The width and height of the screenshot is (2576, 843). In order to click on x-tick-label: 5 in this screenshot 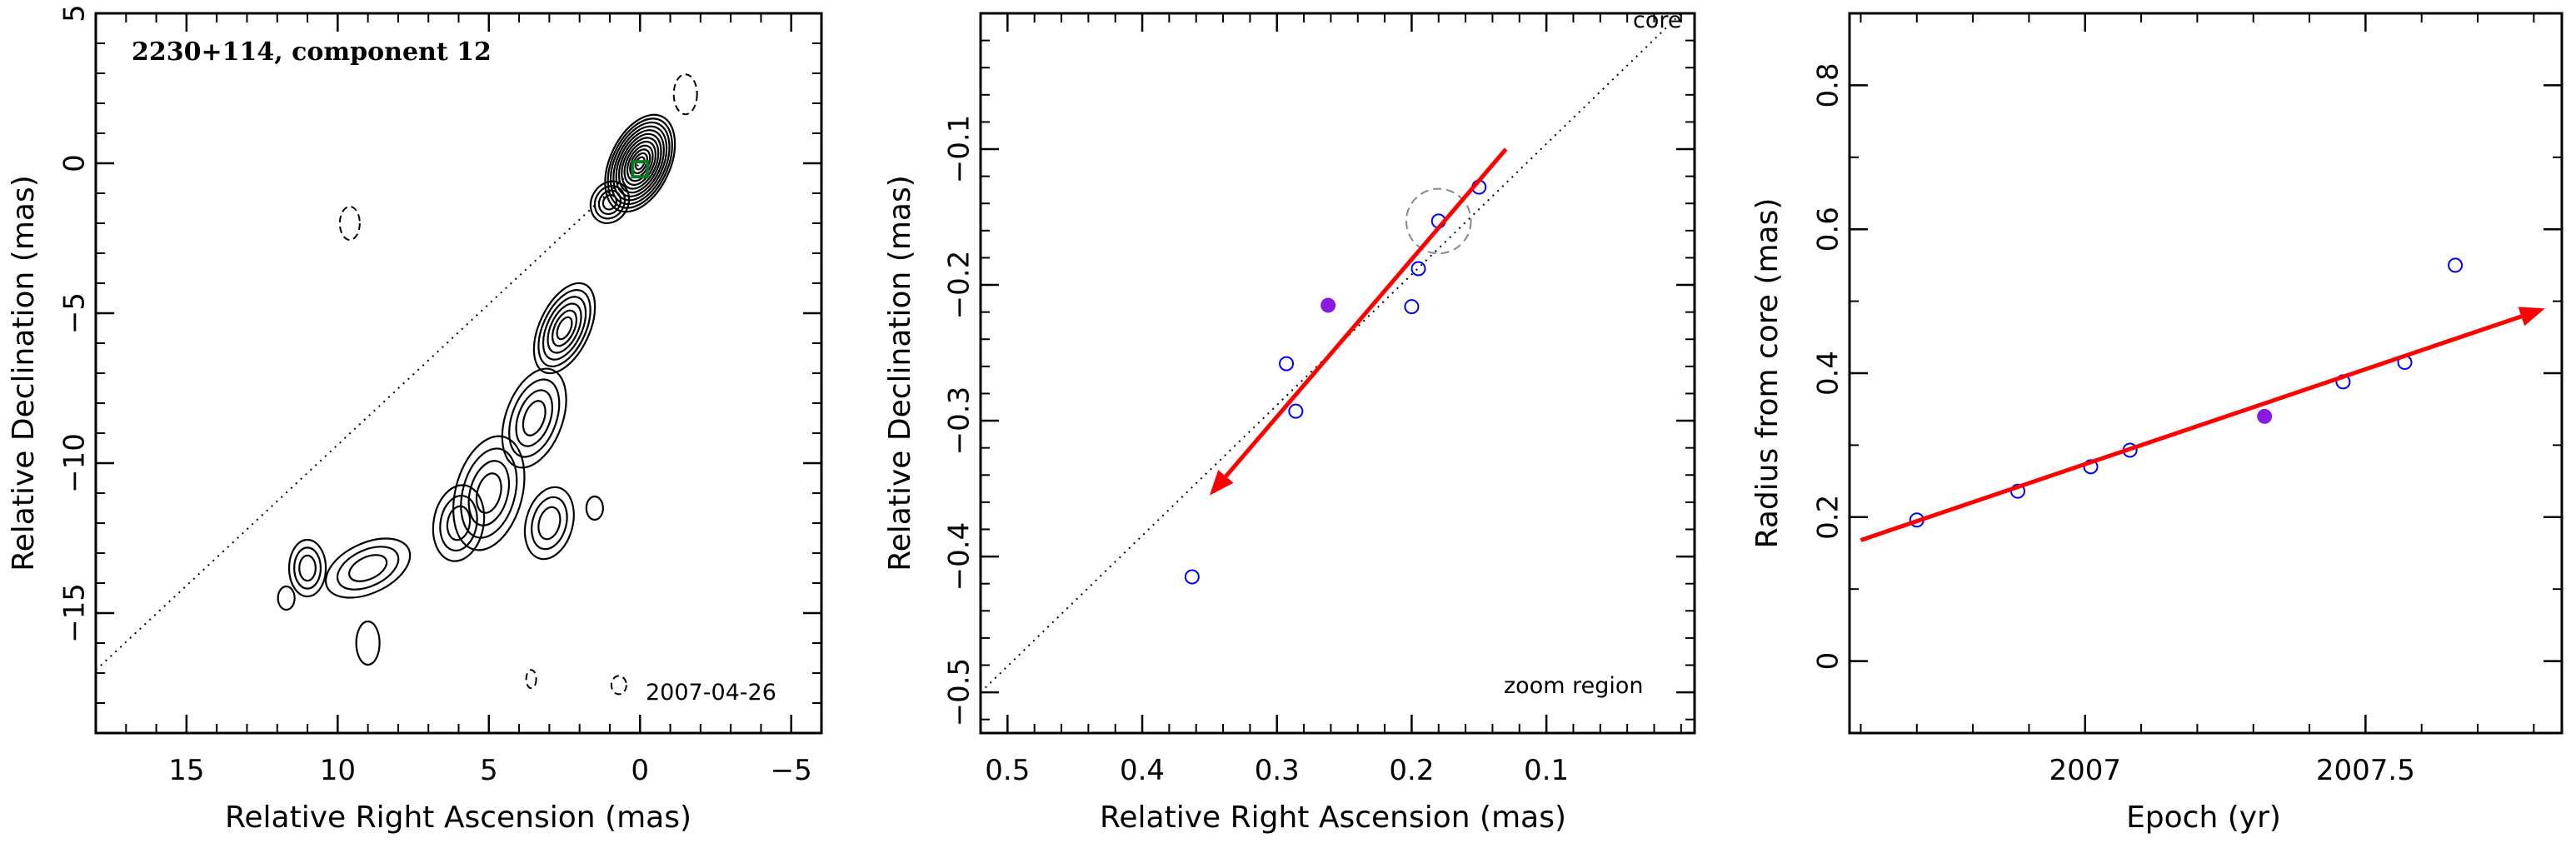, I will do `click(489, 770)`.